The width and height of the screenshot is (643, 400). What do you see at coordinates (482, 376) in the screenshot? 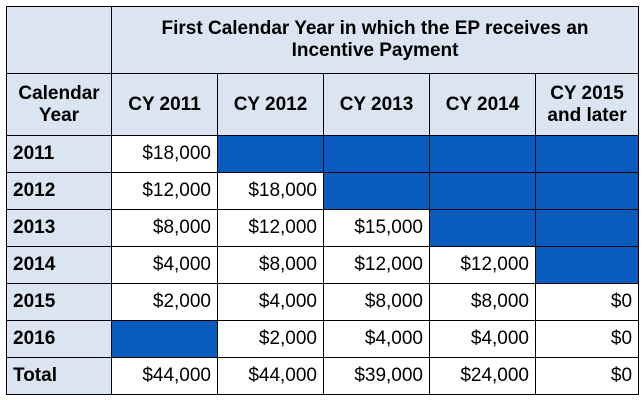
I see `total-cell: $24,000` at bounding box center [482, 376].